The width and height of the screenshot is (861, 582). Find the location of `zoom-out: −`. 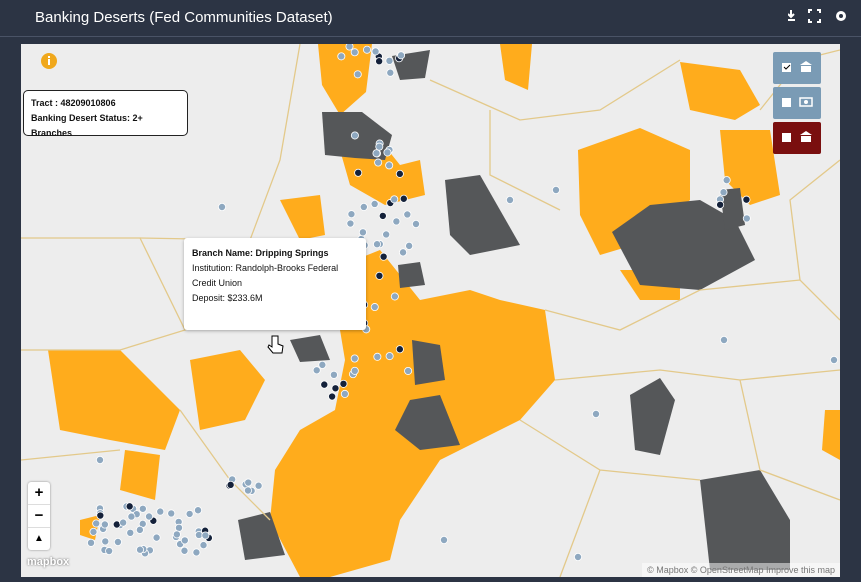

zoom-out: − is located at coordinates (39, 516).